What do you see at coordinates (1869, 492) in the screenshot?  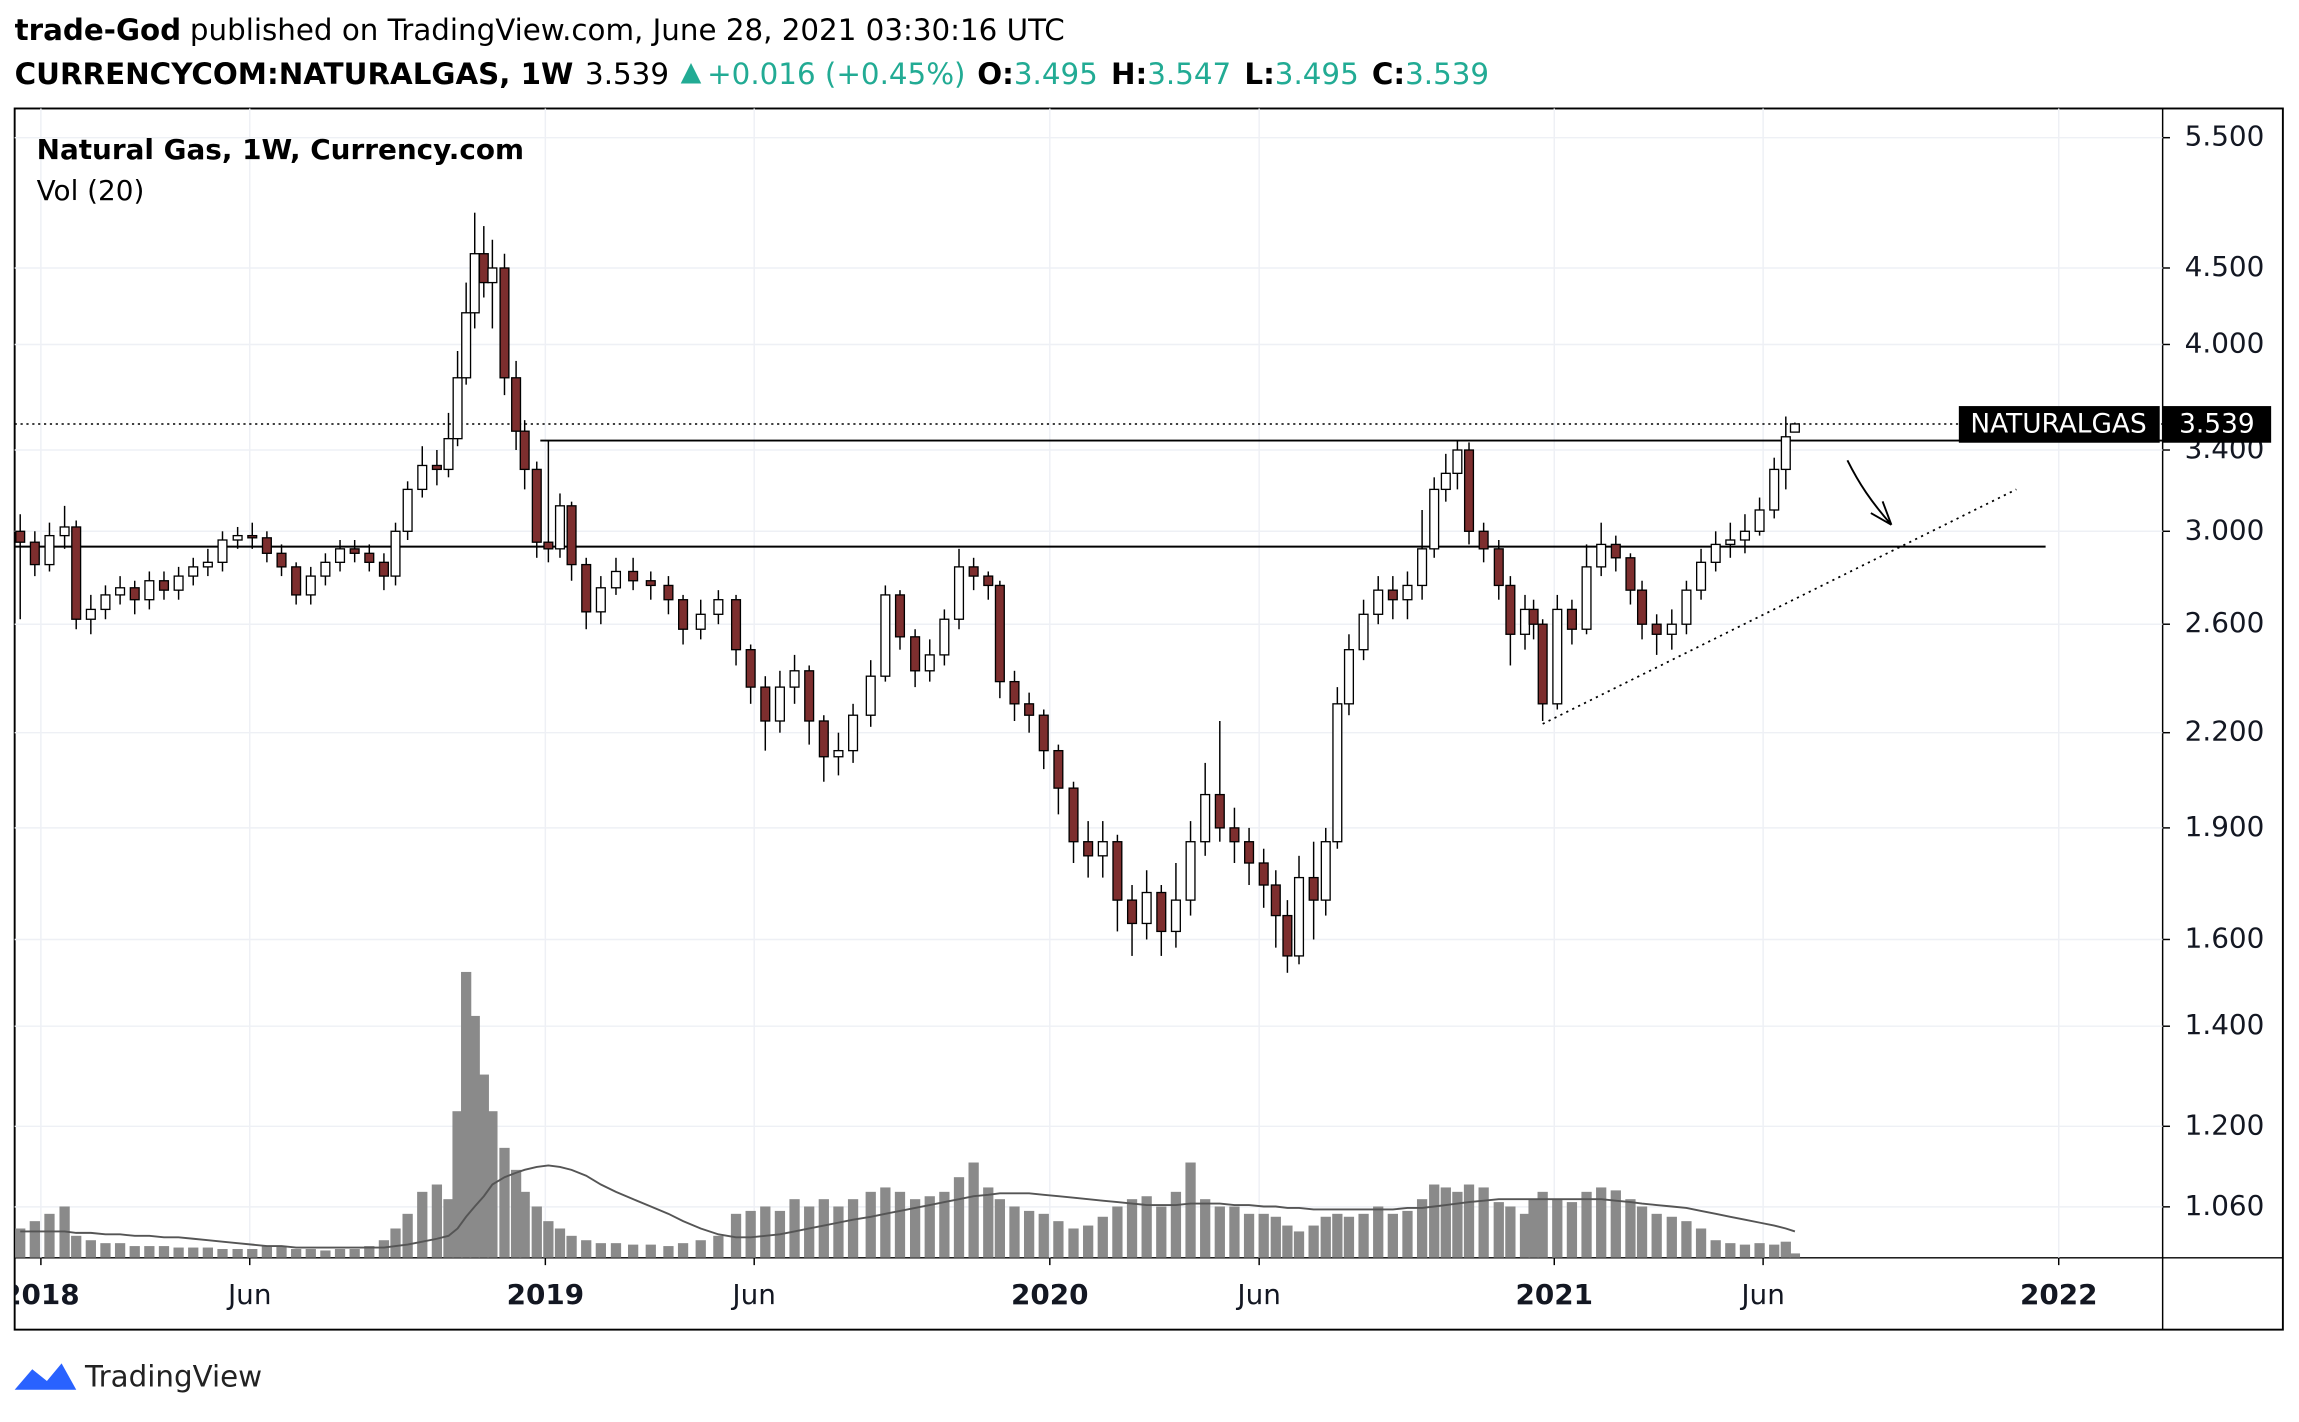 I see `hand-drawn-arrow` at bounding box center [1869, 492].